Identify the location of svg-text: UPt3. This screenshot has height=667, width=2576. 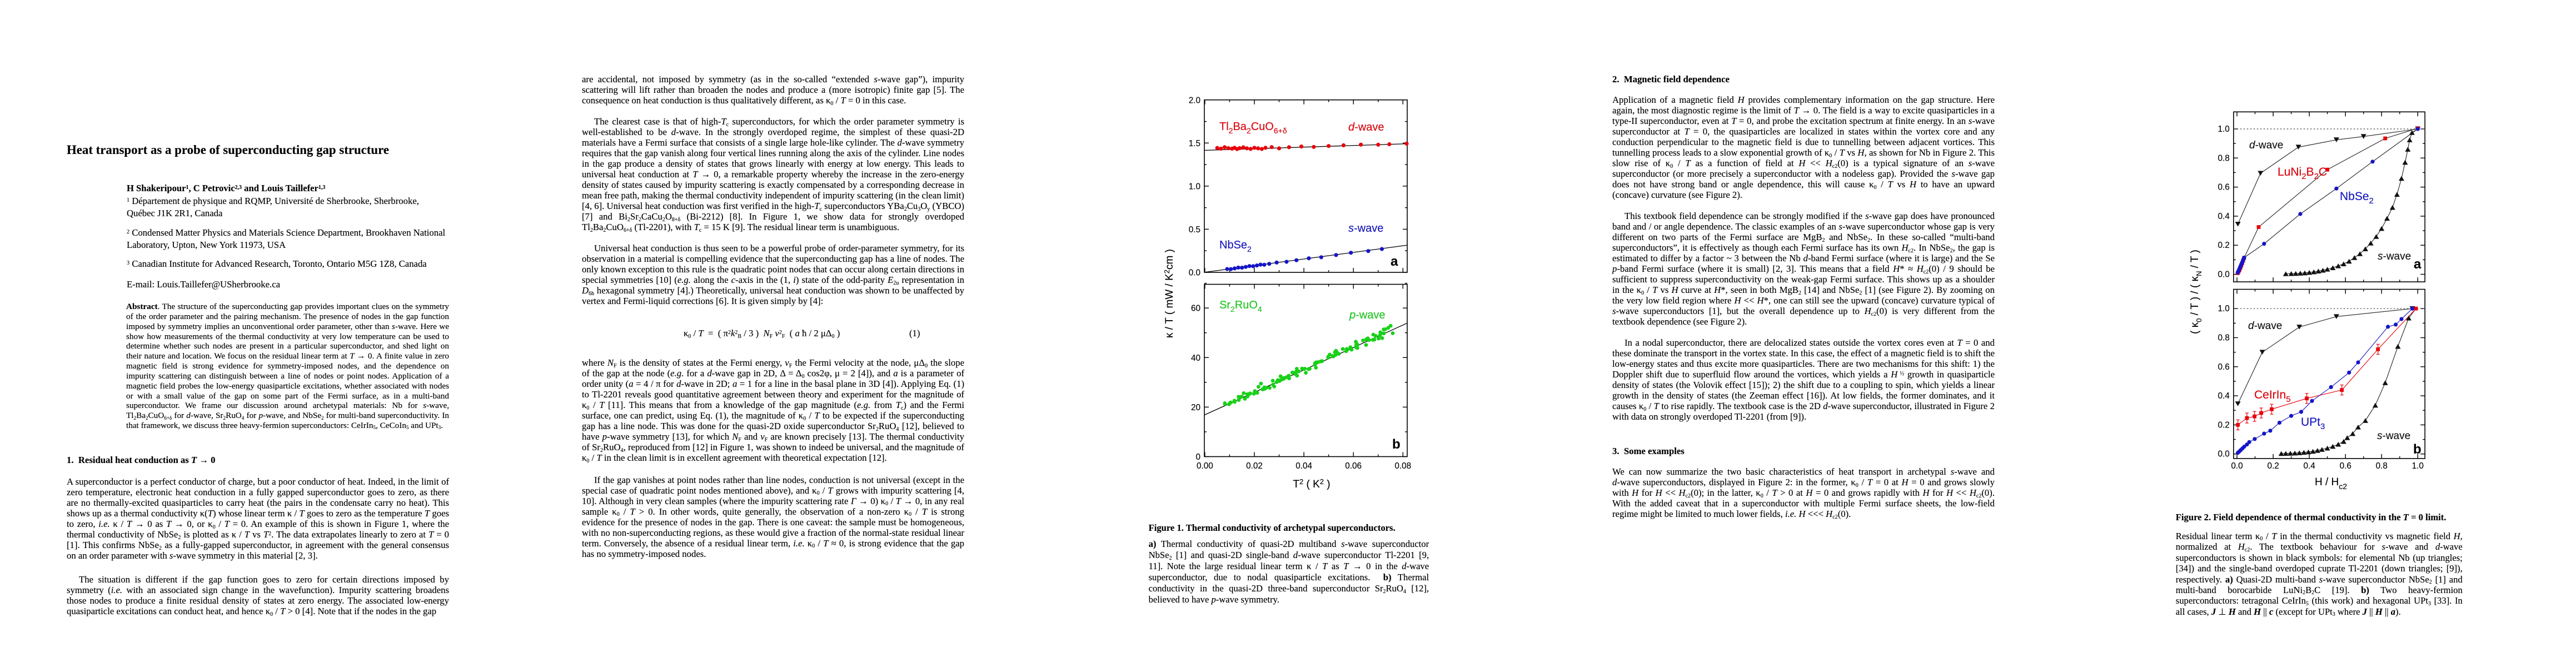
(2313, 423).